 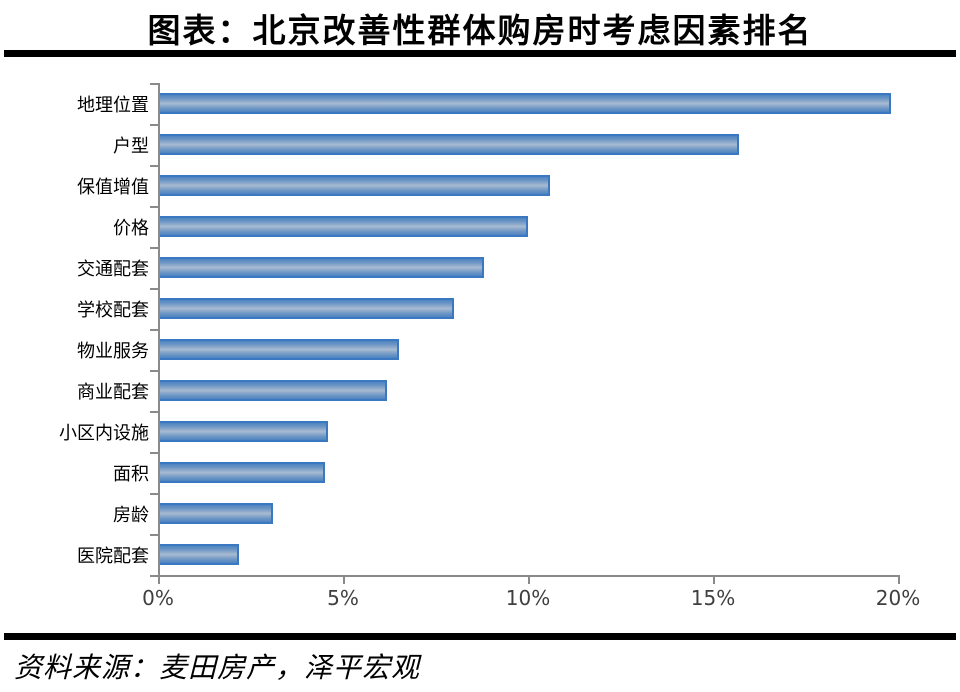 I want to click on source-note: 资料来源：麦田房产，泽平宏观, so click(x=217, y=667).